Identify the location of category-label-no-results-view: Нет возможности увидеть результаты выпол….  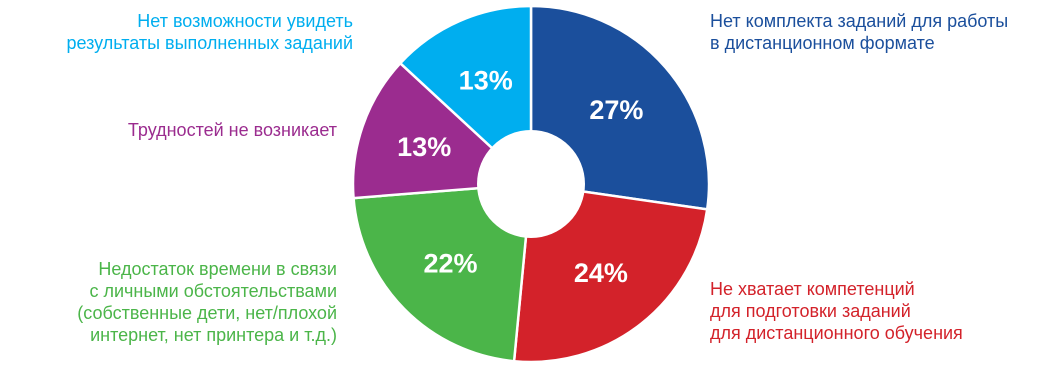
(209, 32).